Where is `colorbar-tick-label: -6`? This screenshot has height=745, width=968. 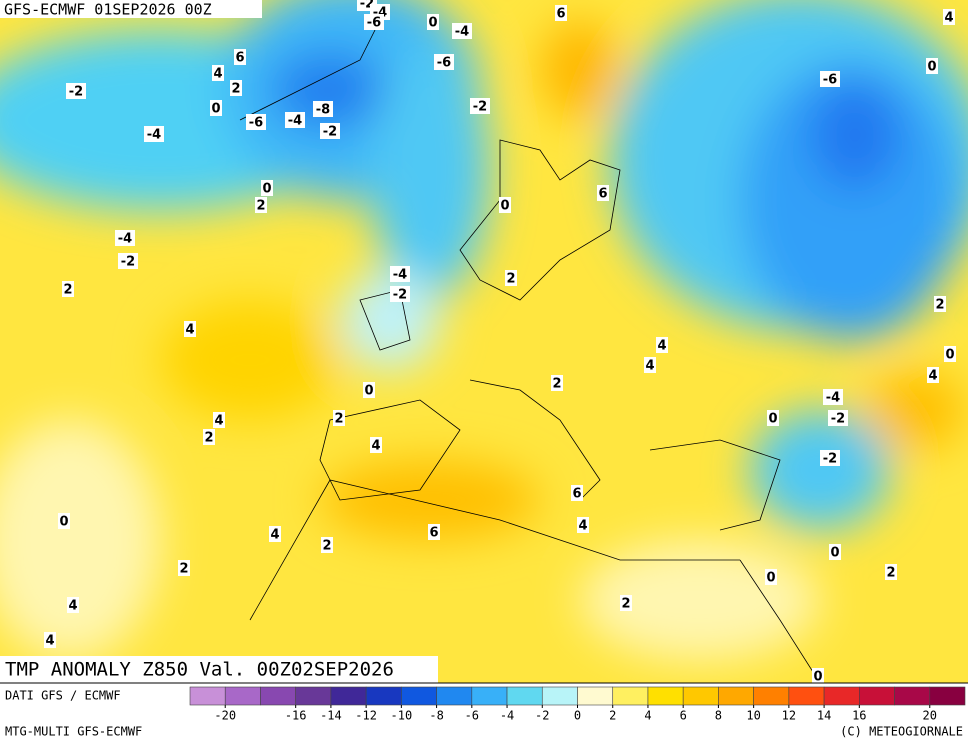 colorbar-tick-label: -6 is located at coordinates (472, 716).